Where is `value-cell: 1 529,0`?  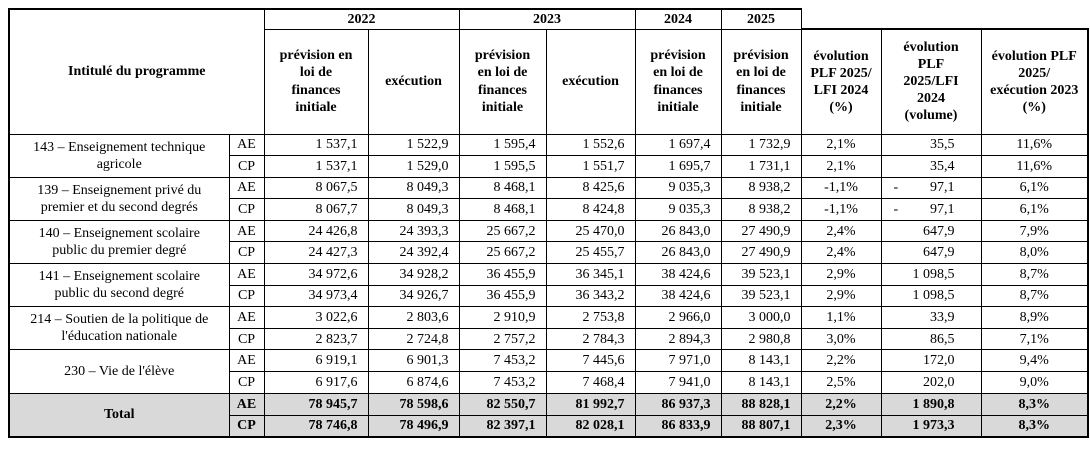 value-cell: 1 529,0 is located at coordinates (413, 166).